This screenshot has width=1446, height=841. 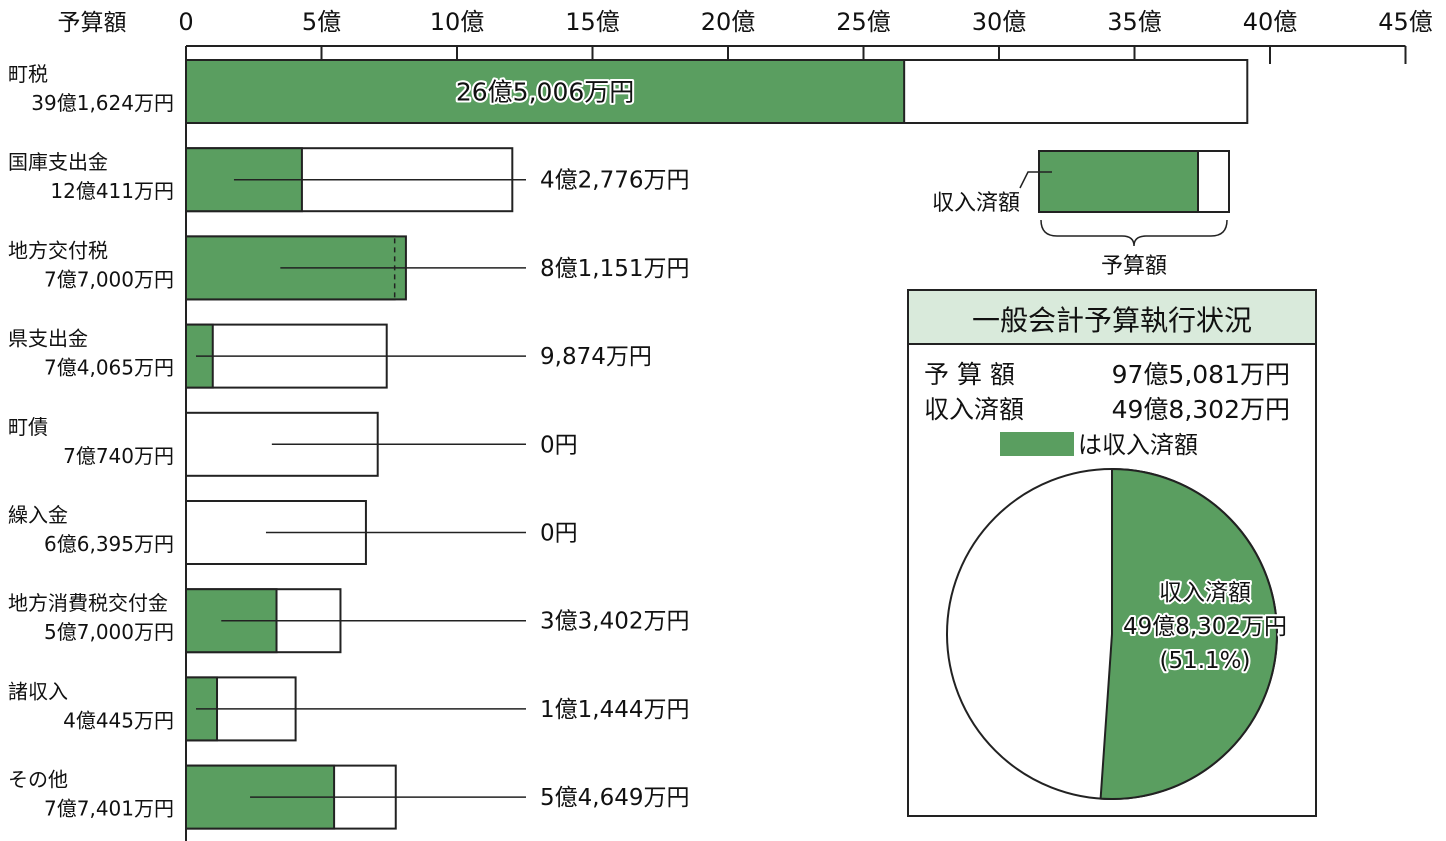 I want to click on summary-legend-text: は収入済額, so click(x=1138, y=445).